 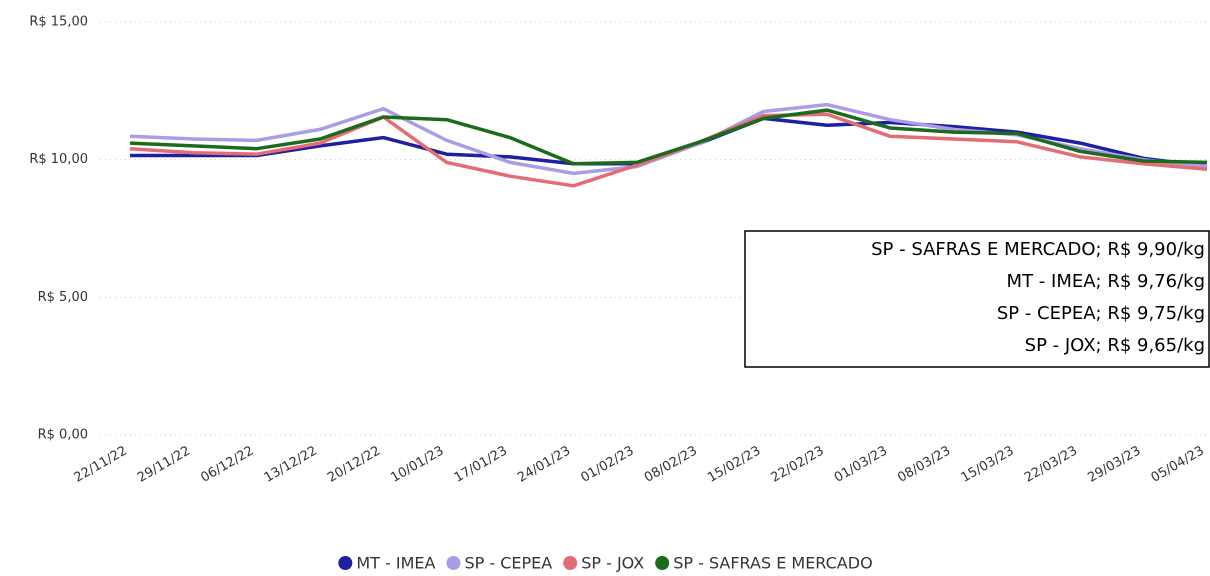 What do you see at coordinates (924, 465) in the screenshot?
I see `x-tick-label: 08/03/23` at bounding box center [924, 465].